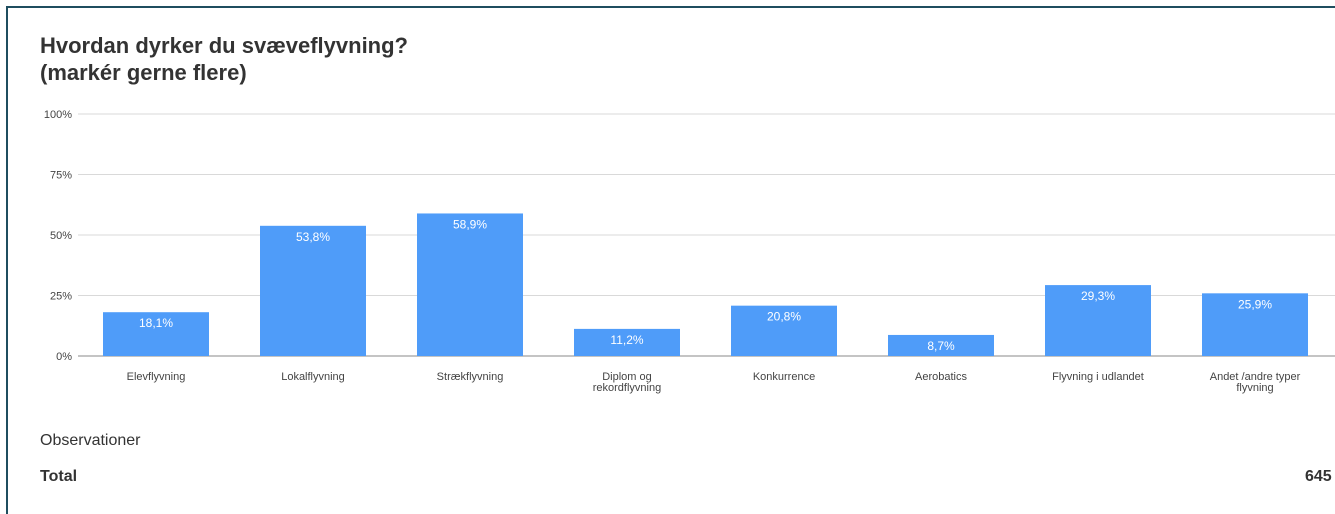 This screenshot has width=1335, height=514. I want to click on x-tick-label: Flyvning i udlandet, so click(1098, 377).